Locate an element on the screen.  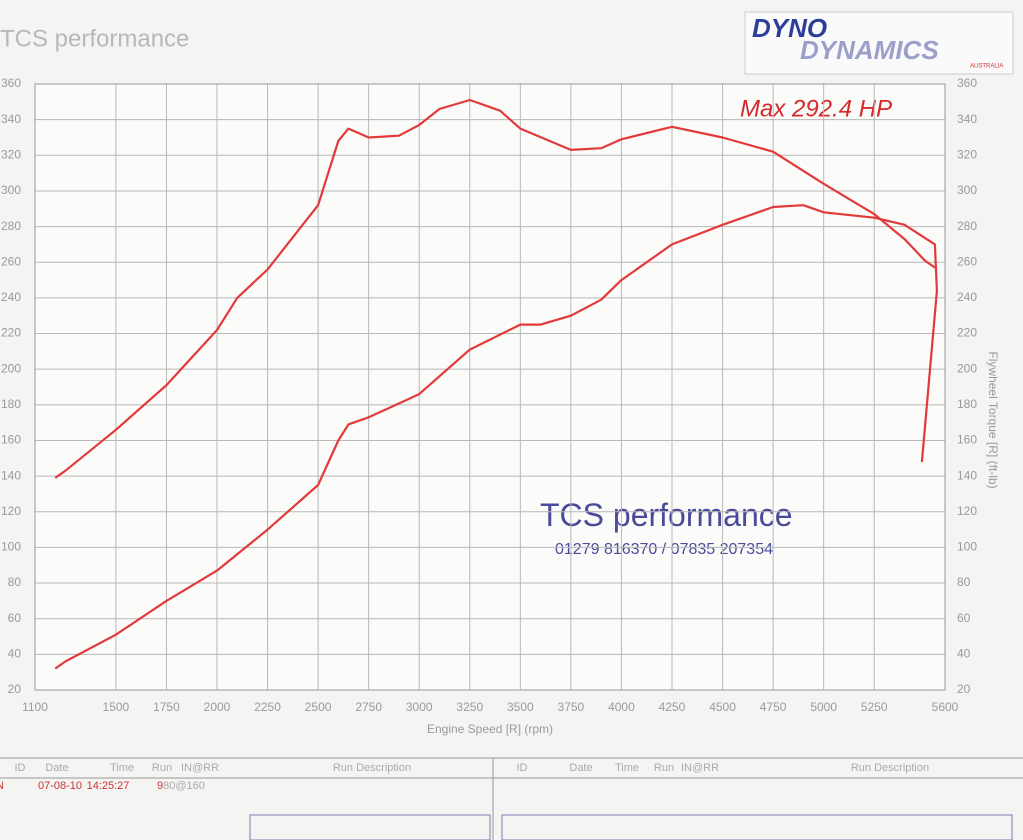
table-cell: N is located at coordinates (2, 786).